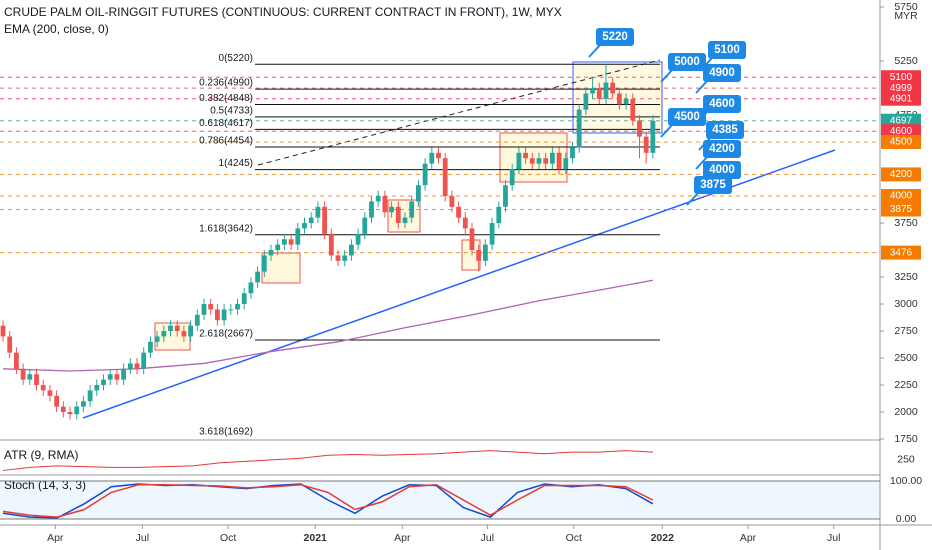 Image resolution: width=932 pixels, height=550 pixels. Describe the element at coordinates (901, 77) in the screenshot. I see `price-tag-label: 5100` at that location.